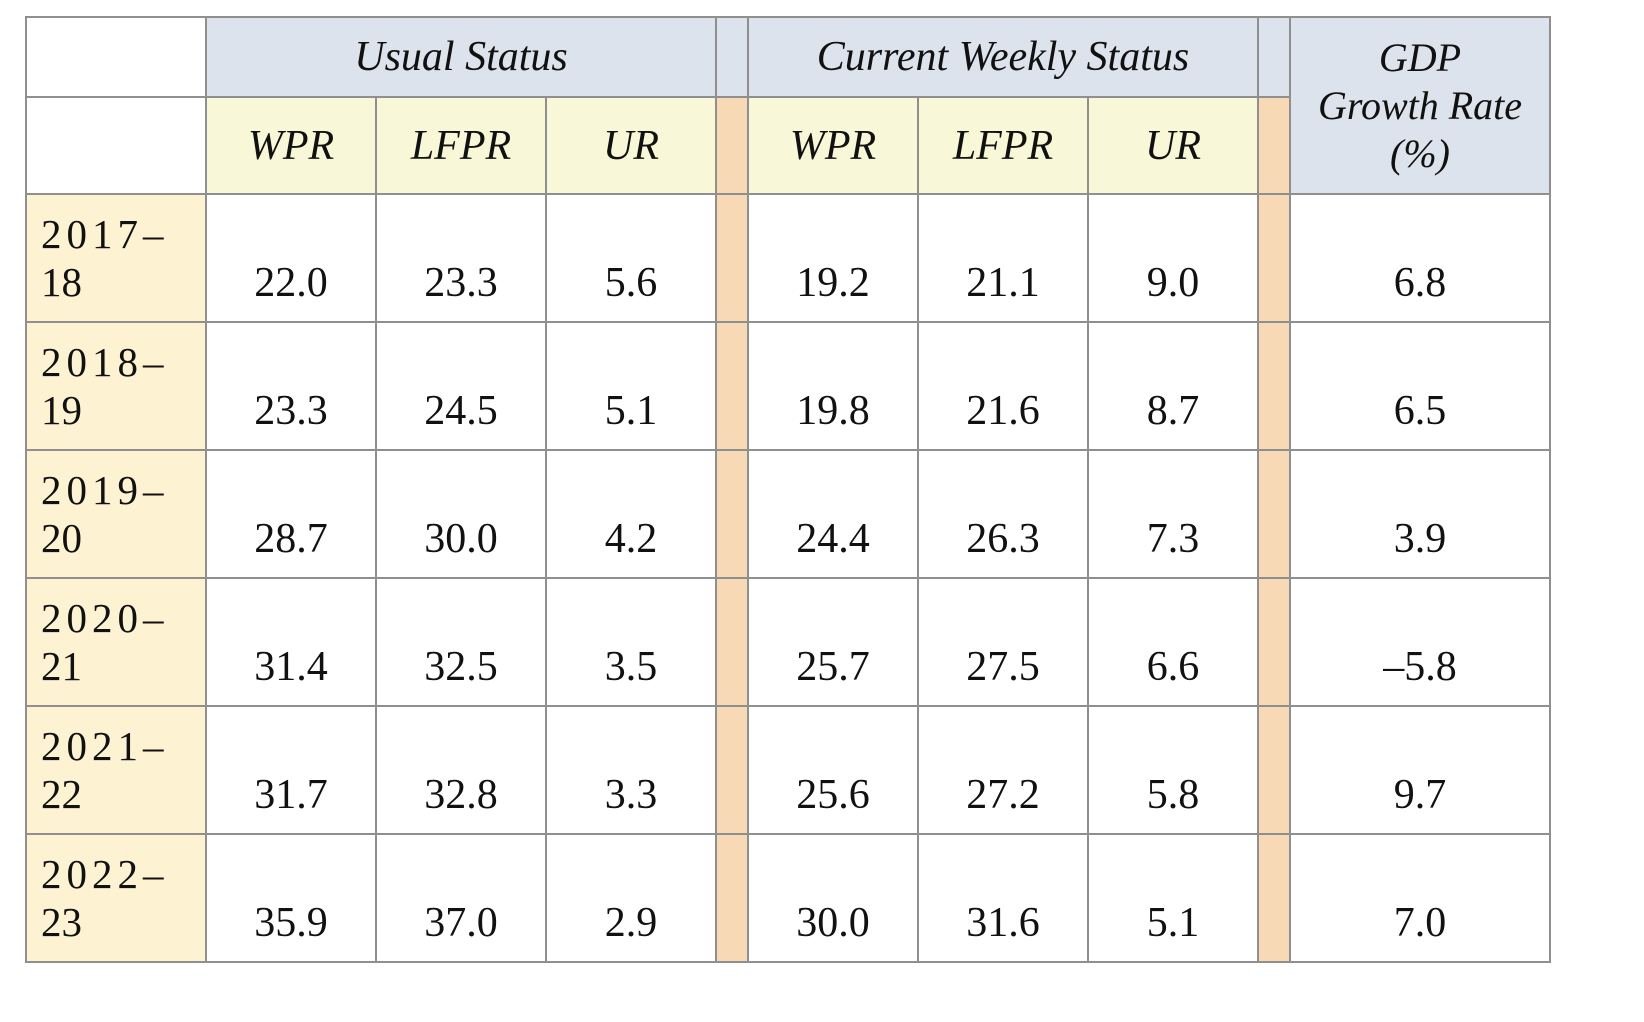 Image resolution: width=1644 pixels, height=1022 pixels. Describe the element at coordinates (1173, 770) in the screenshot. I see `cws-ur-value: 5.8` at that location.